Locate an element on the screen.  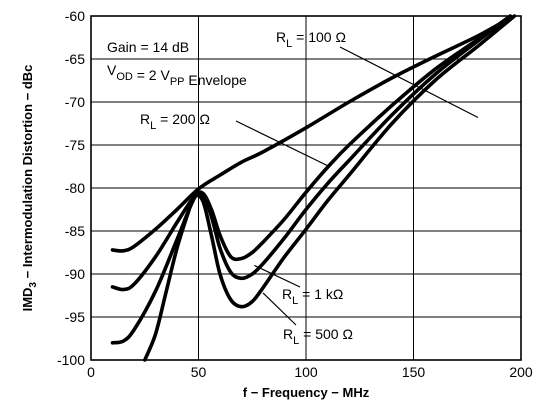
x-tick-label: 200 is located at coordinates (521, 372).